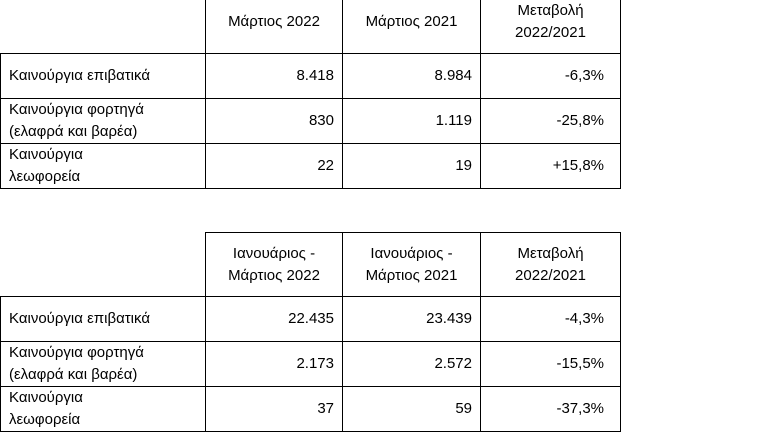 The height and width of the screenshot is (433, 770). I want to click on change-cell: +15,8%, so click(550, 166).